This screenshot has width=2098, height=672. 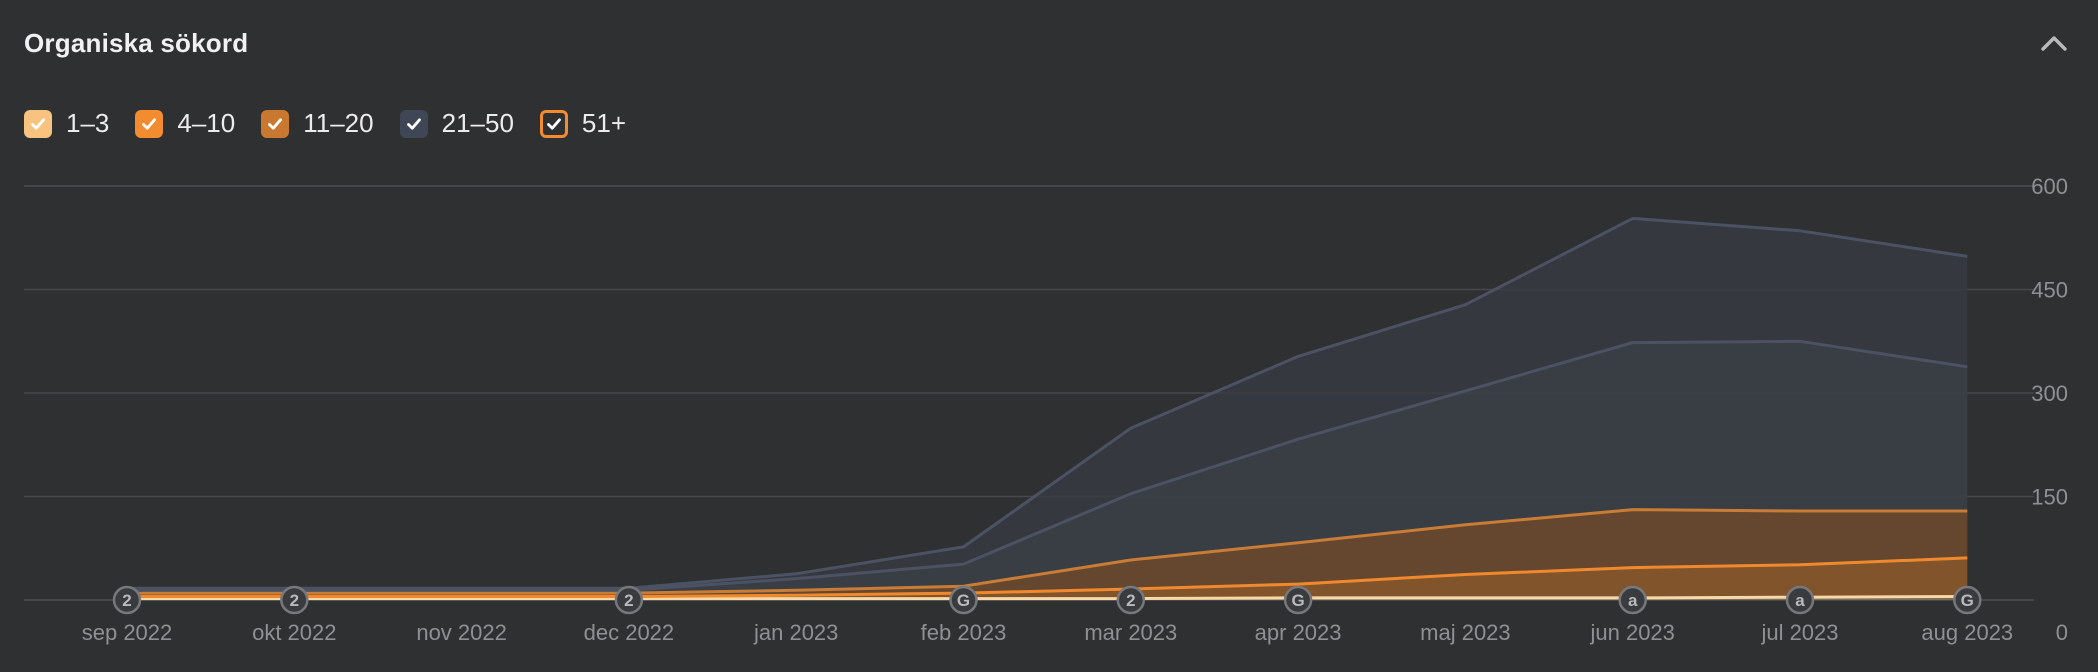 I want to click on x-tick-label: jan 2023, so click(x=795, y=632).